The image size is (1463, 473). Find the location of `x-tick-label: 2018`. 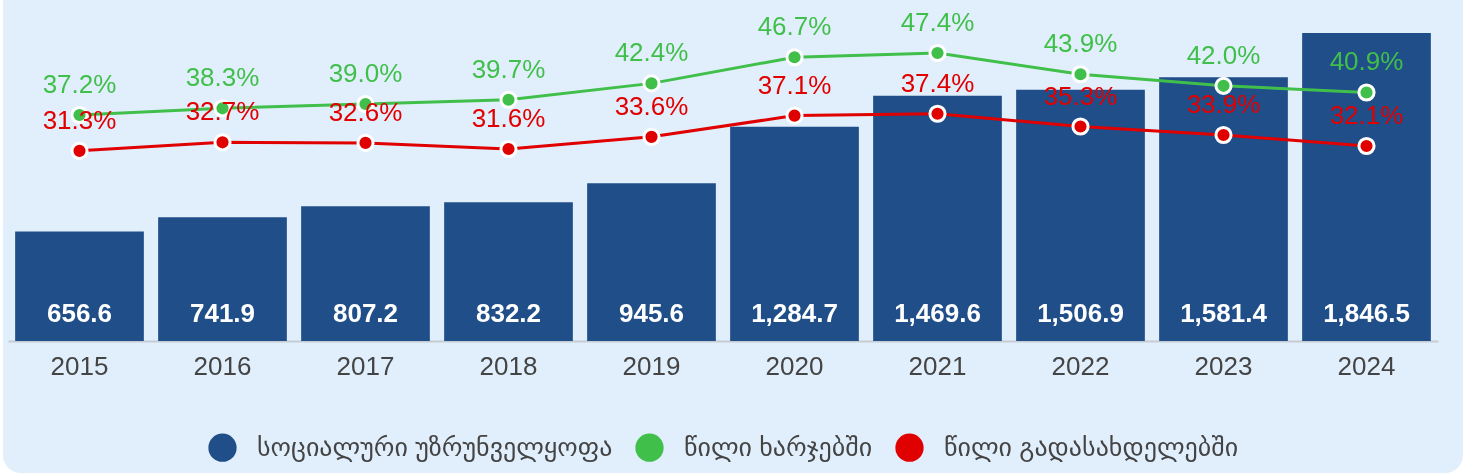

x-tick-label: 2018 is located at coordinates (508, 365).